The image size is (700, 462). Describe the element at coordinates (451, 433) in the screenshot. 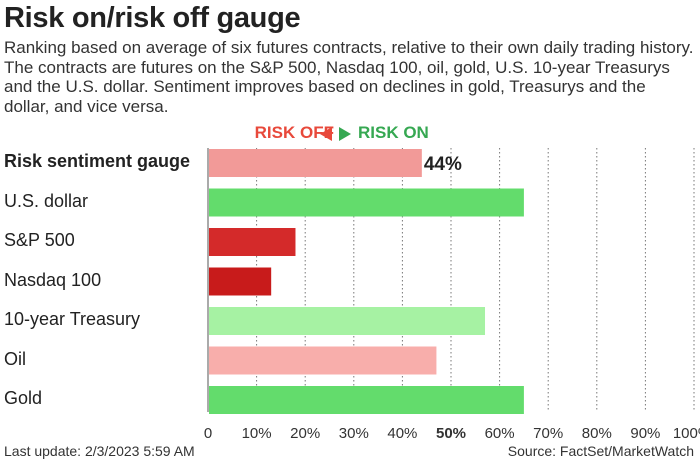

I see `tick-label-50: 50%` at that location.